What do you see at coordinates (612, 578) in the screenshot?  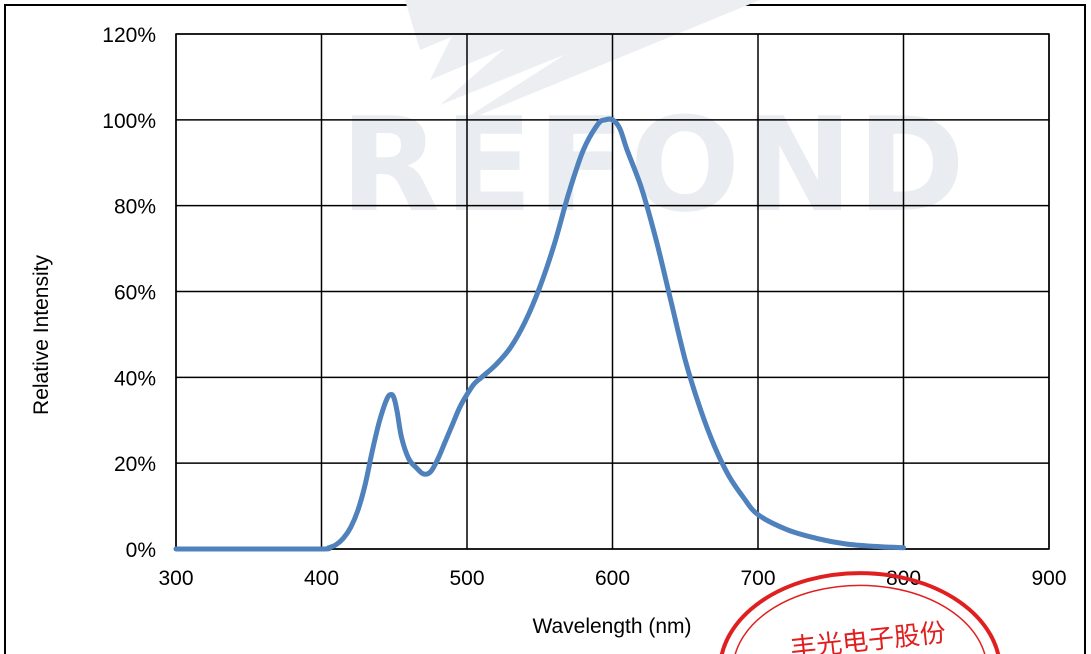 I see `x-tick-label: 600` at bounding box center [612, 578].